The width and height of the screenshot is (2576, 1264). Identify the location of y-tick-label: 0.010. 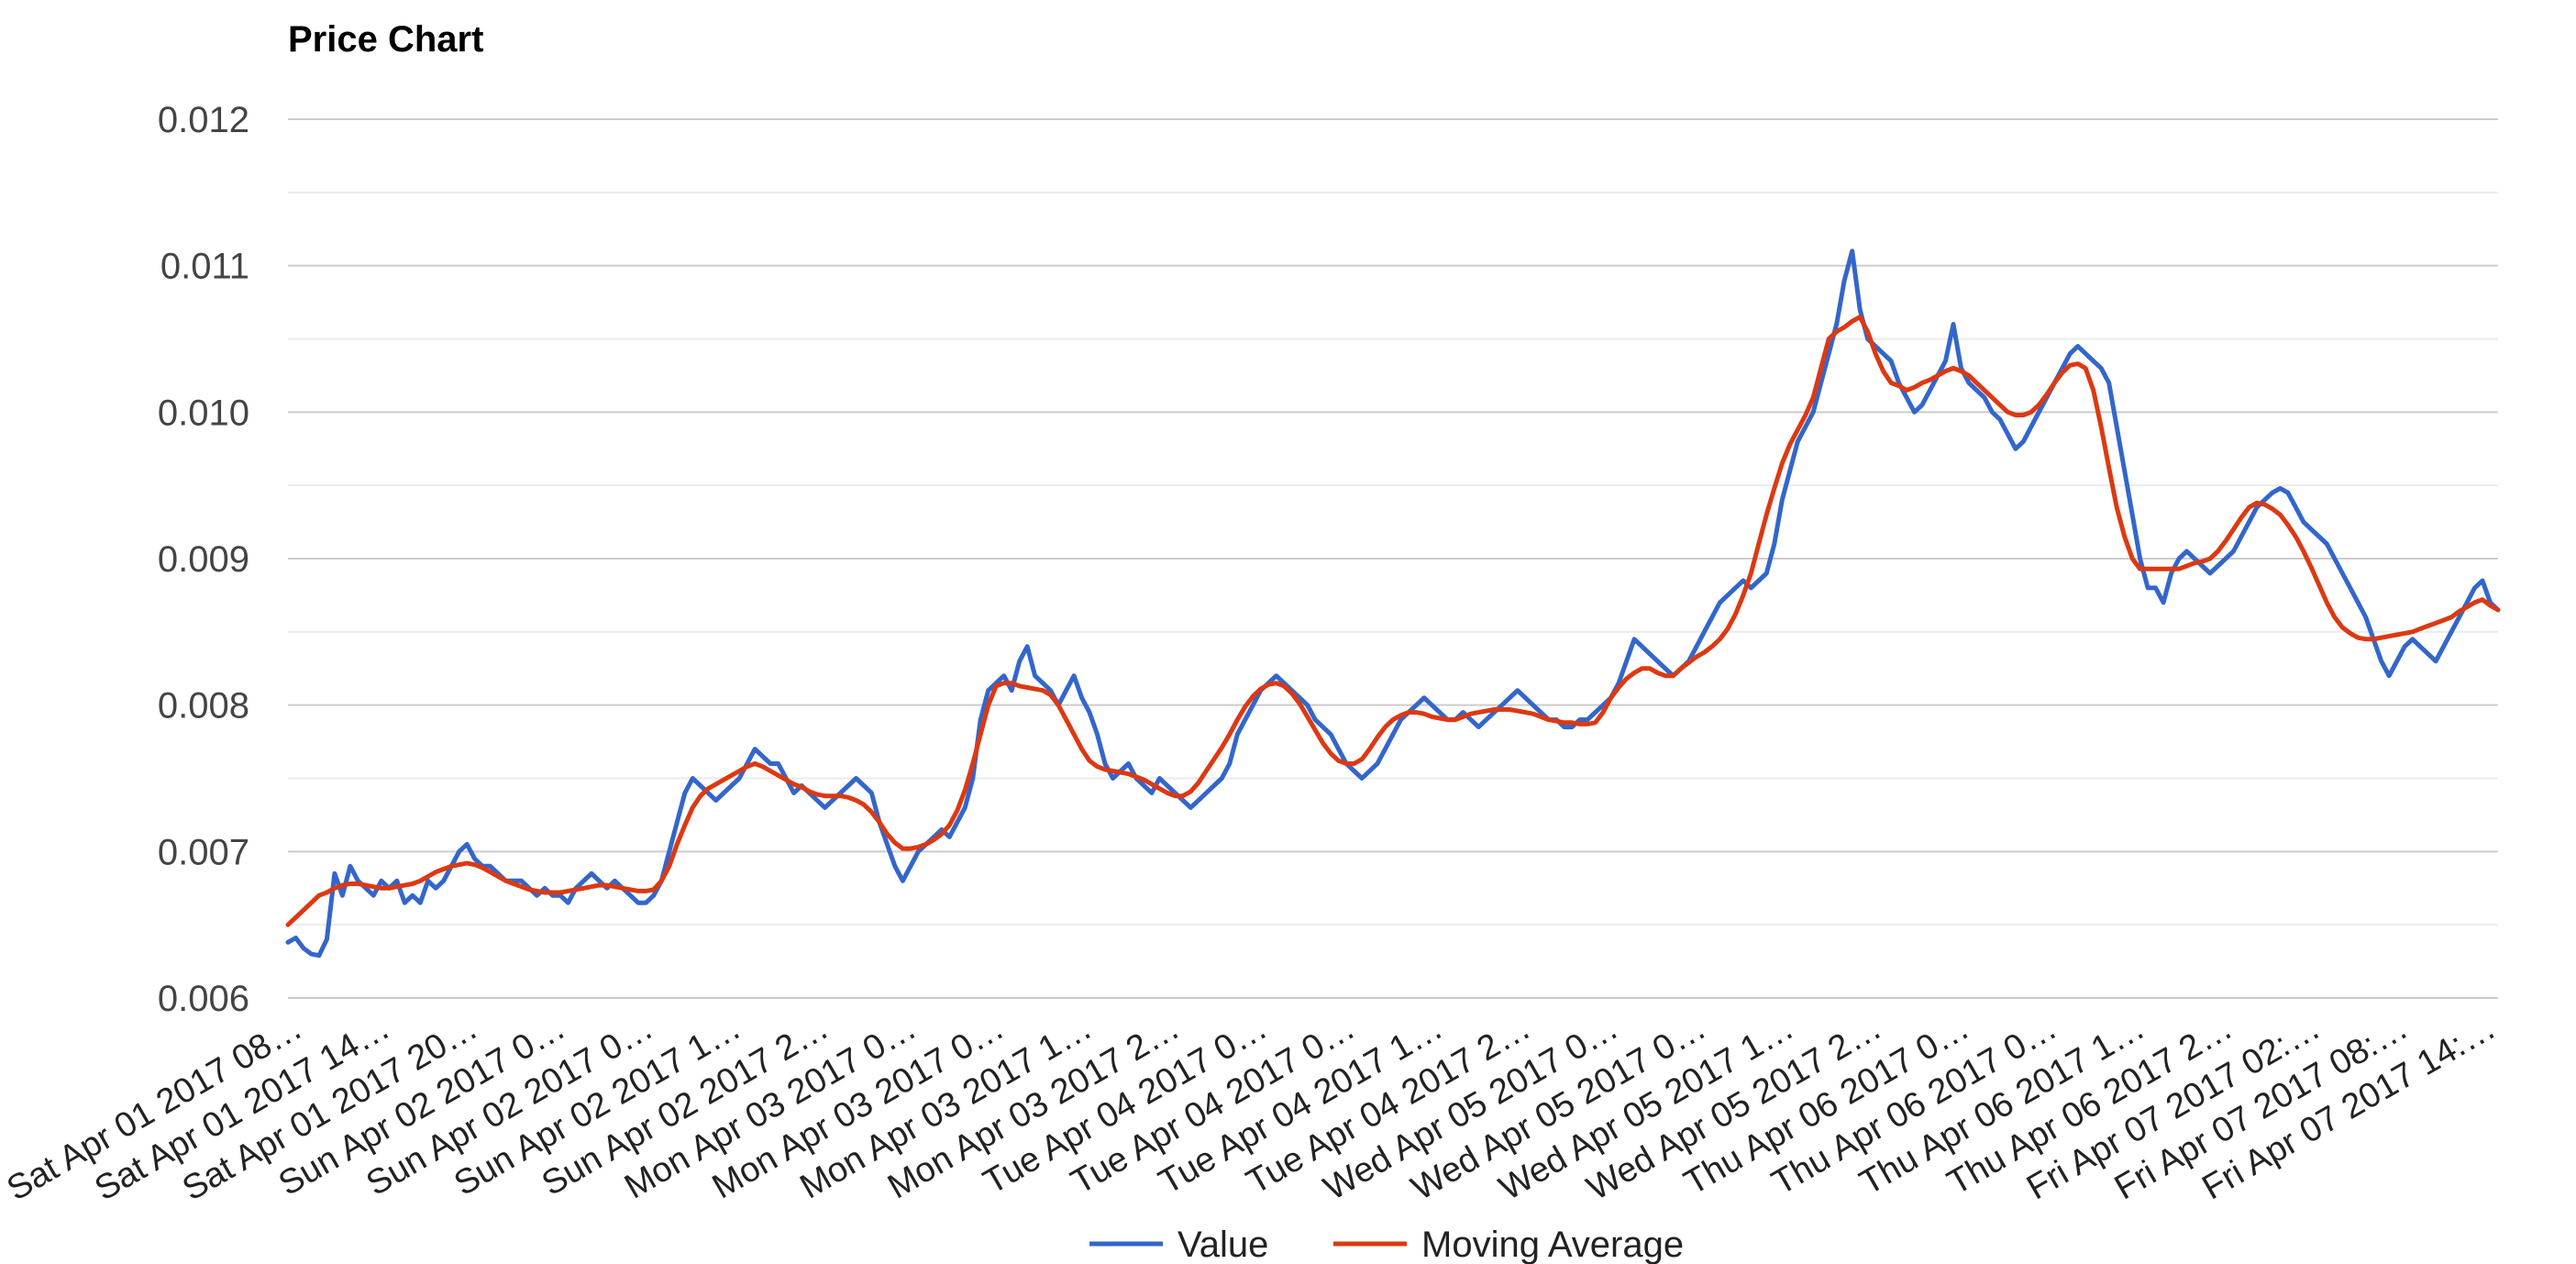
(203, 413).